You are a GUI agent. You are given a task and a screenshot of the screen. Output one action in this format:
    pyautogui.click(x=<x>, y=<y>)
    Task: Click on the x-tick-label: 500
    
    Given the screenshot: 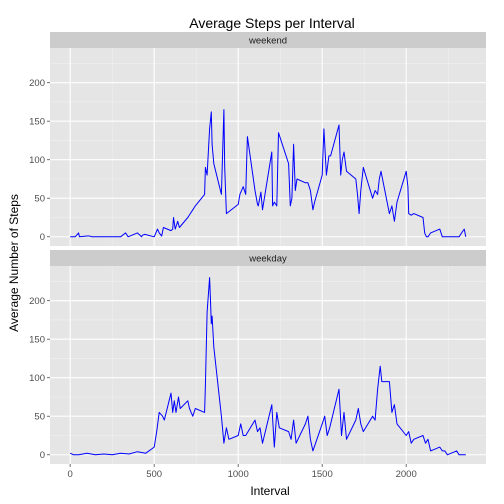 What is the action you would take?
    pyautogui.click(x=154, y=474)
    